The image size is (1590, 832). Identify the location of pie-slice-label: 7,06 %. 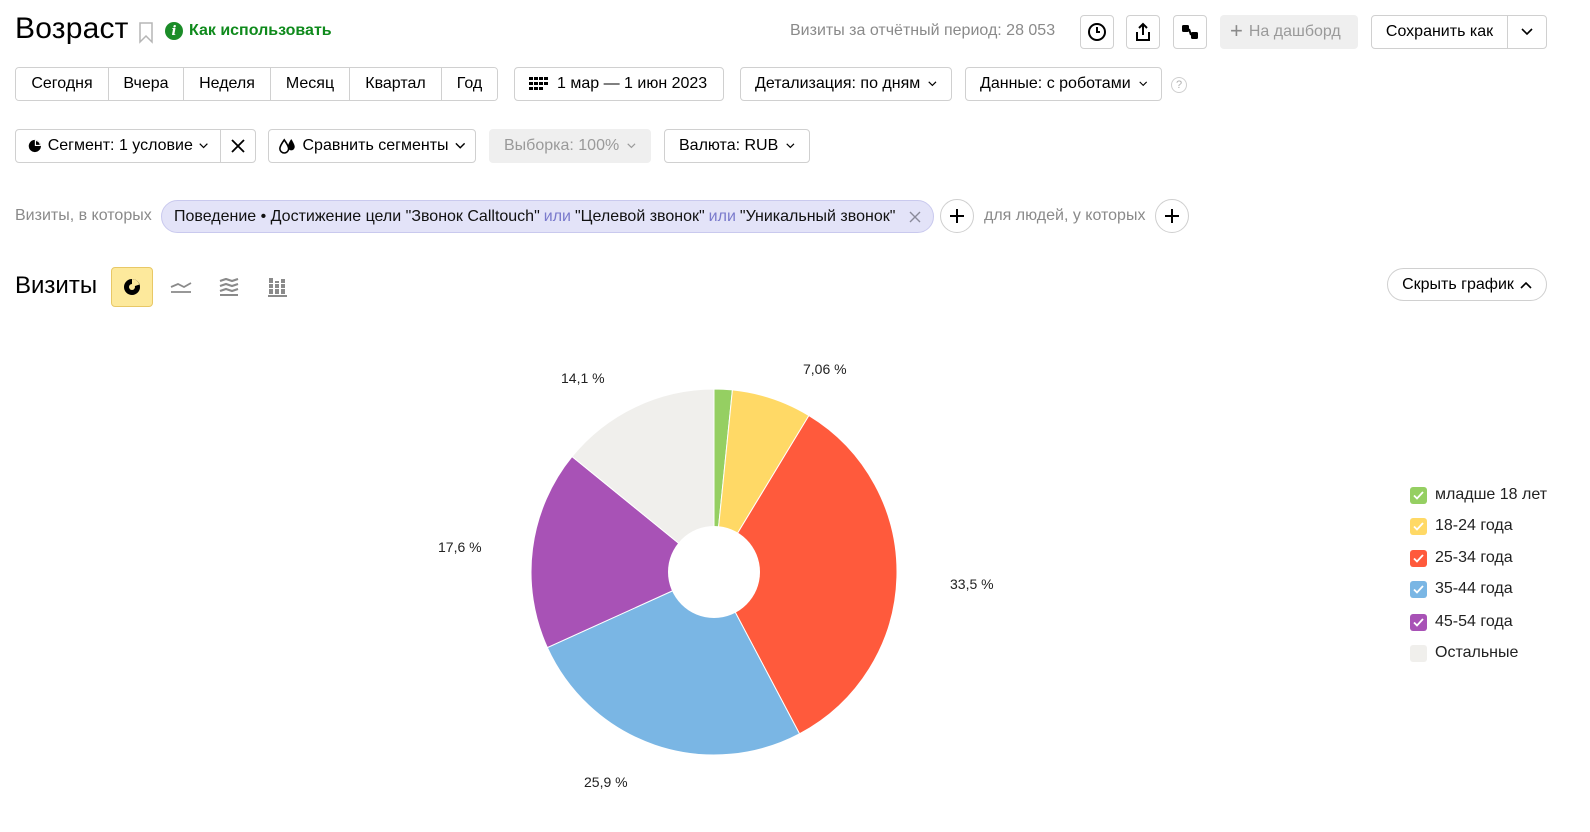
(825, 369).